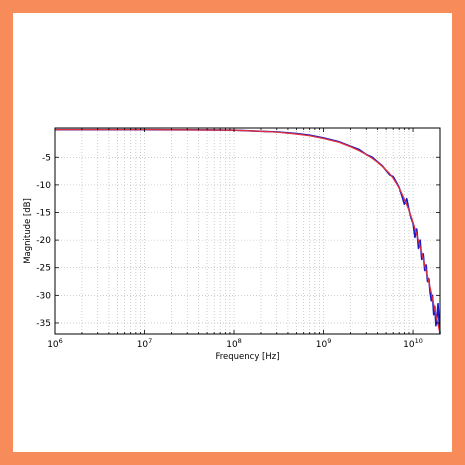  I want to click on x-tick-label: 10⁸, so click(234, 343).